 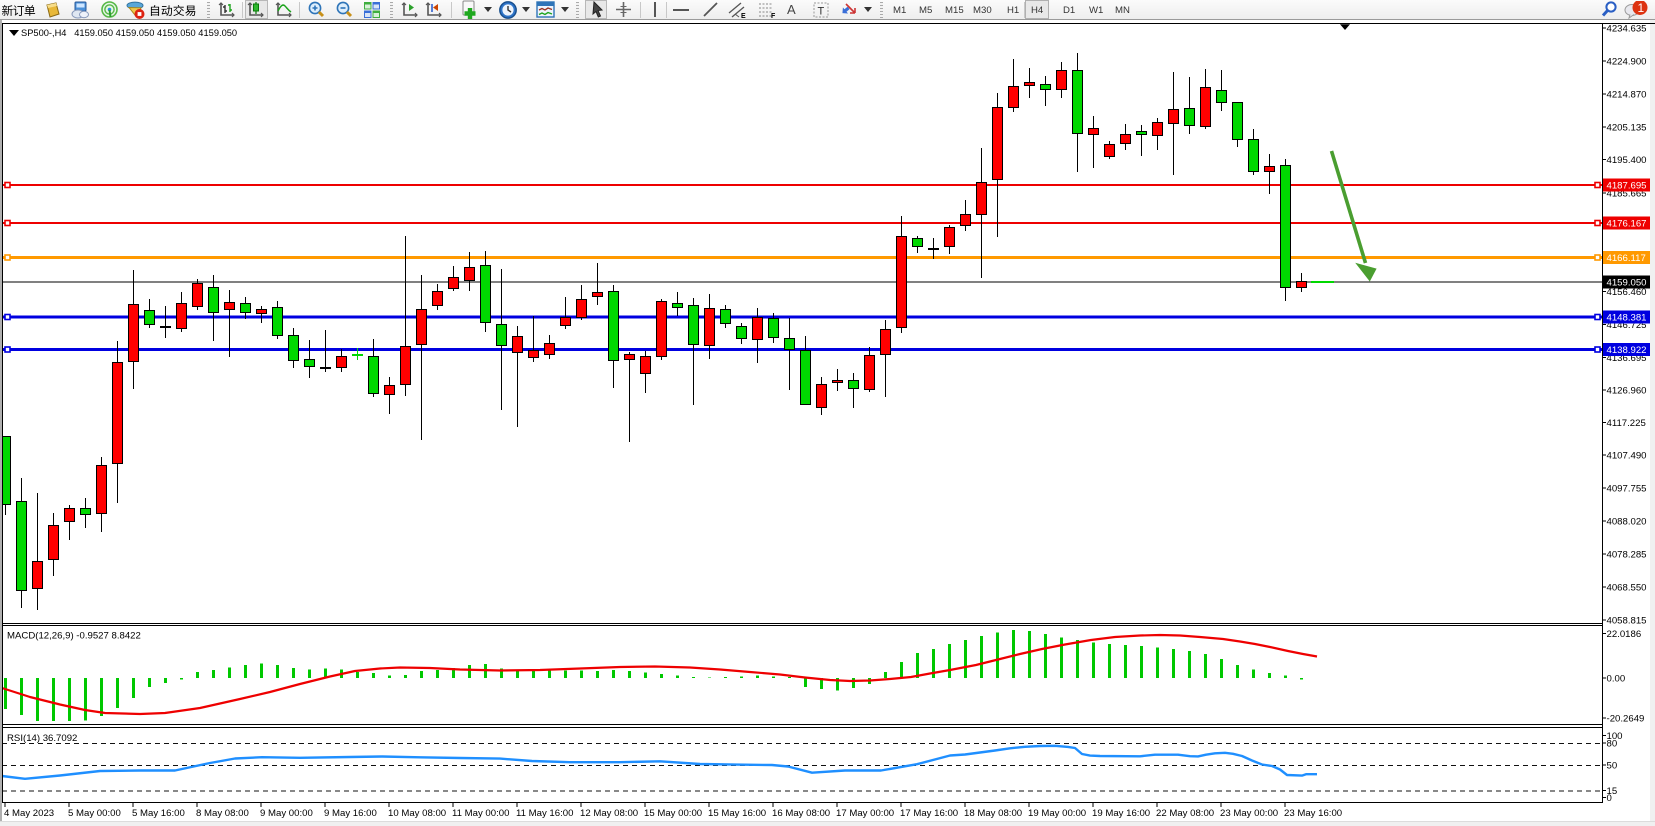 I want to click on svg-text: 15, so click(x=1612, y=791).